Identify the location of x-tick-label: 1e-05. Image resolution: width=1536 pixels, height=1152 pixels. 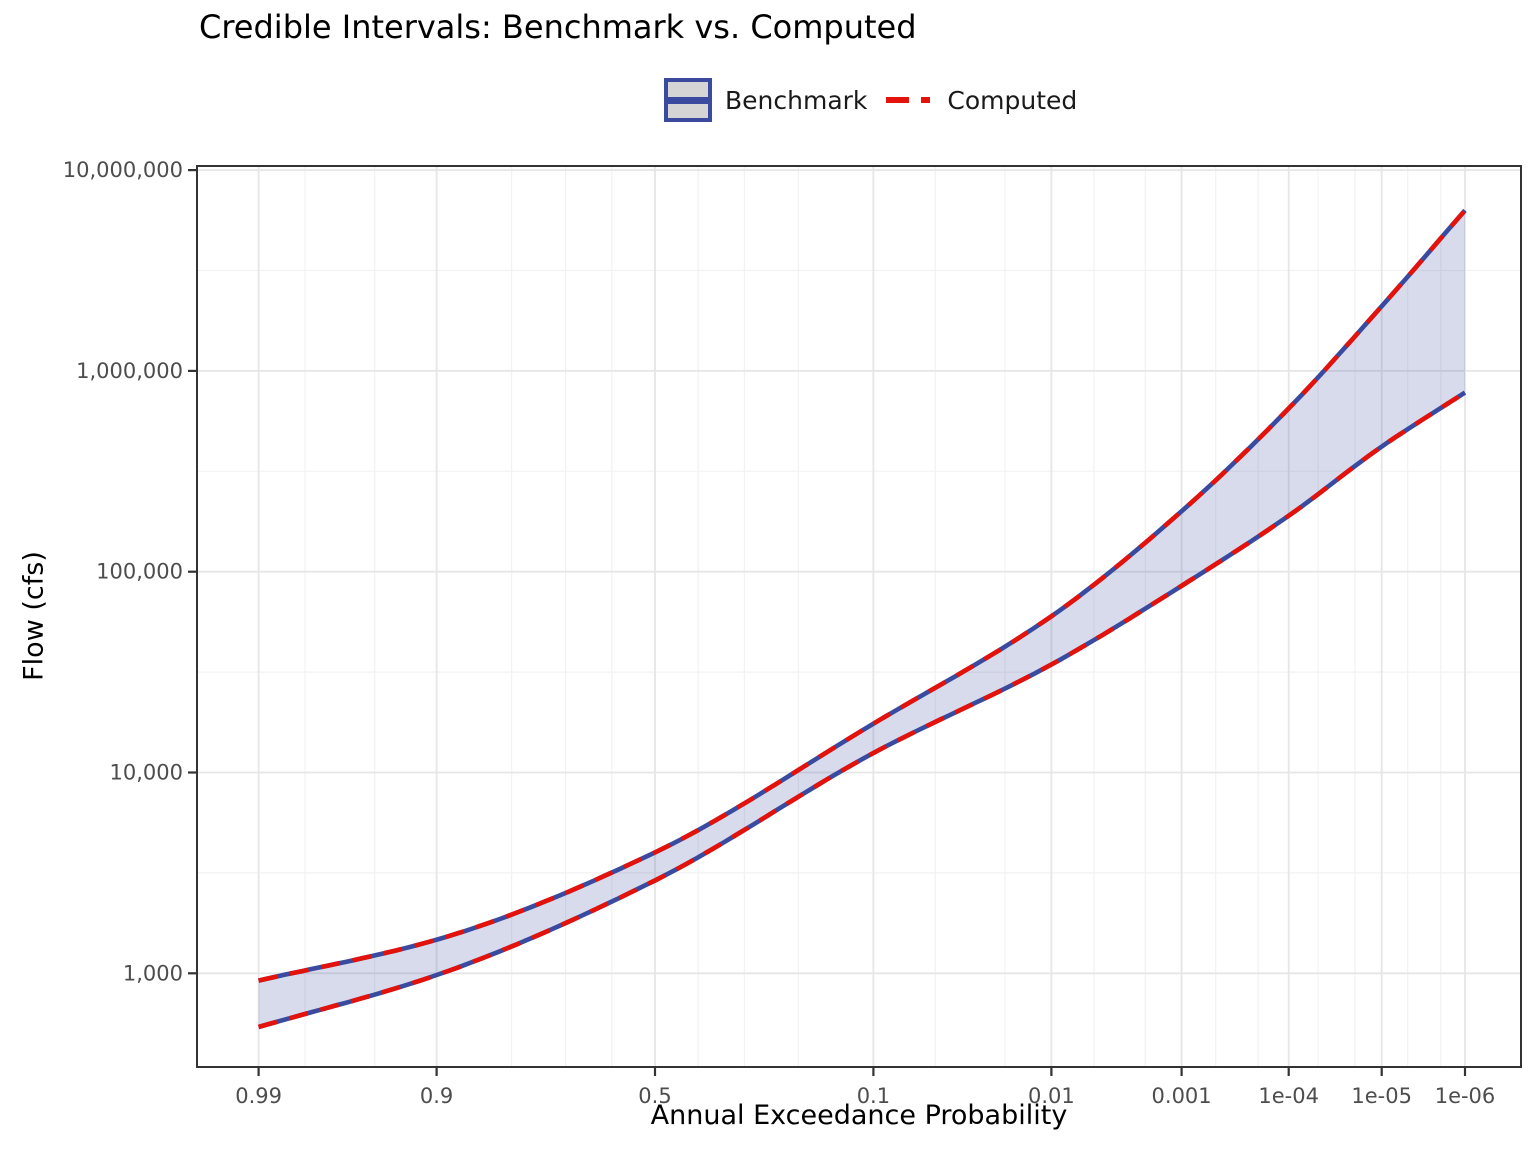
(1381, 1096).